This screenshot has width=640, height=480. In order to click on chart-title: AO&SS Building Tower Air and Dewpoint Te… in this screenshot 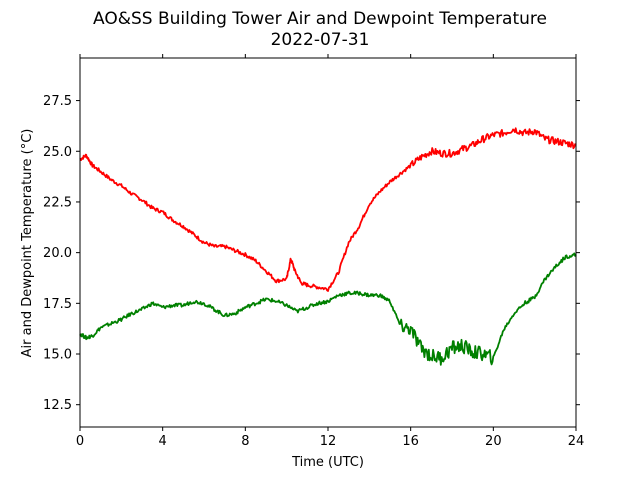, I will do `click(320, 19)`.